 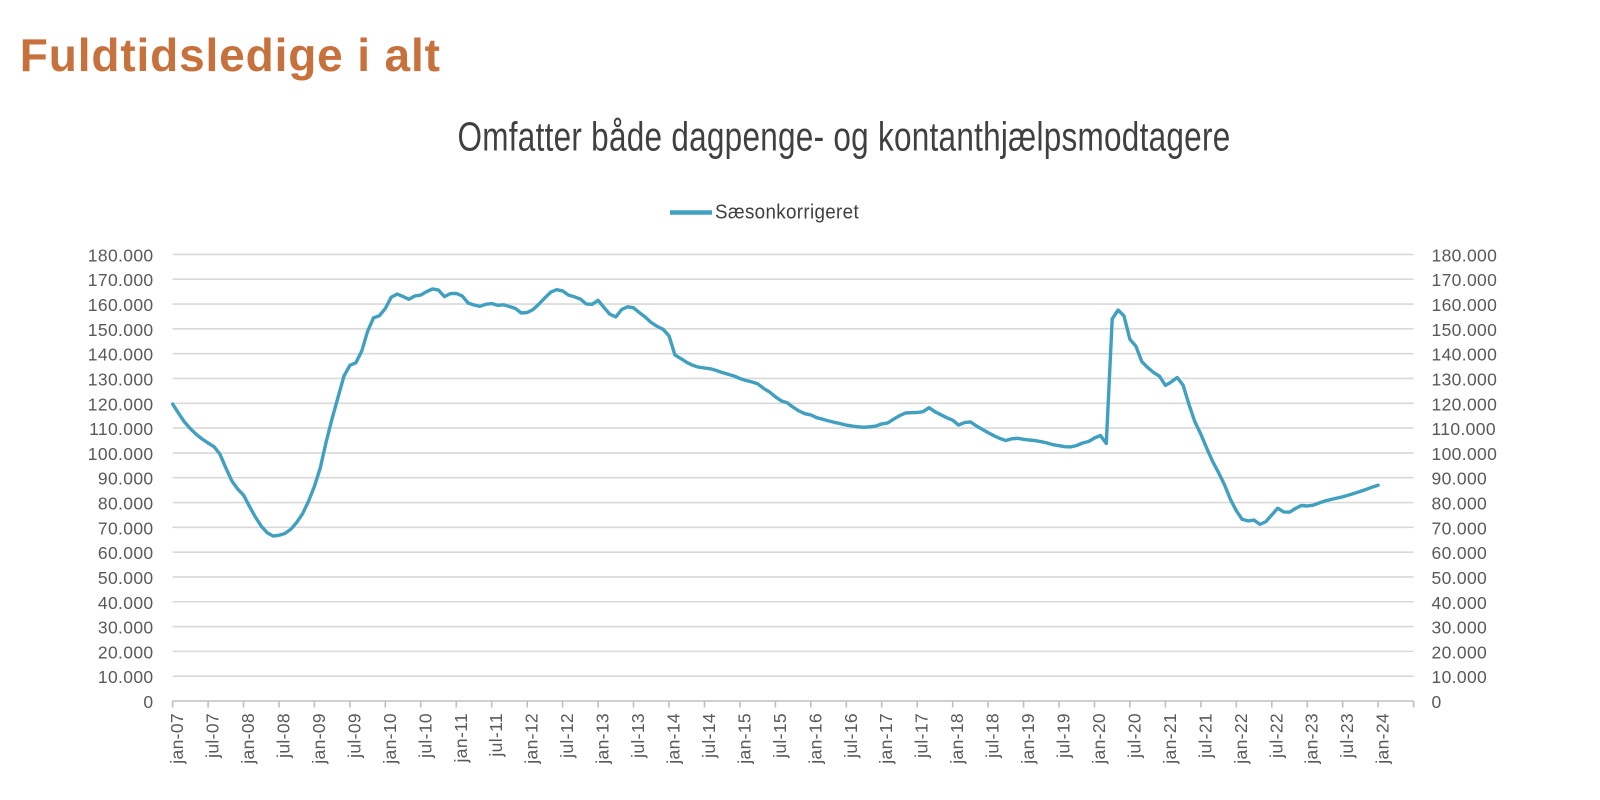 I want to click on svg-text: jul-12, so click(x=567, y=736).